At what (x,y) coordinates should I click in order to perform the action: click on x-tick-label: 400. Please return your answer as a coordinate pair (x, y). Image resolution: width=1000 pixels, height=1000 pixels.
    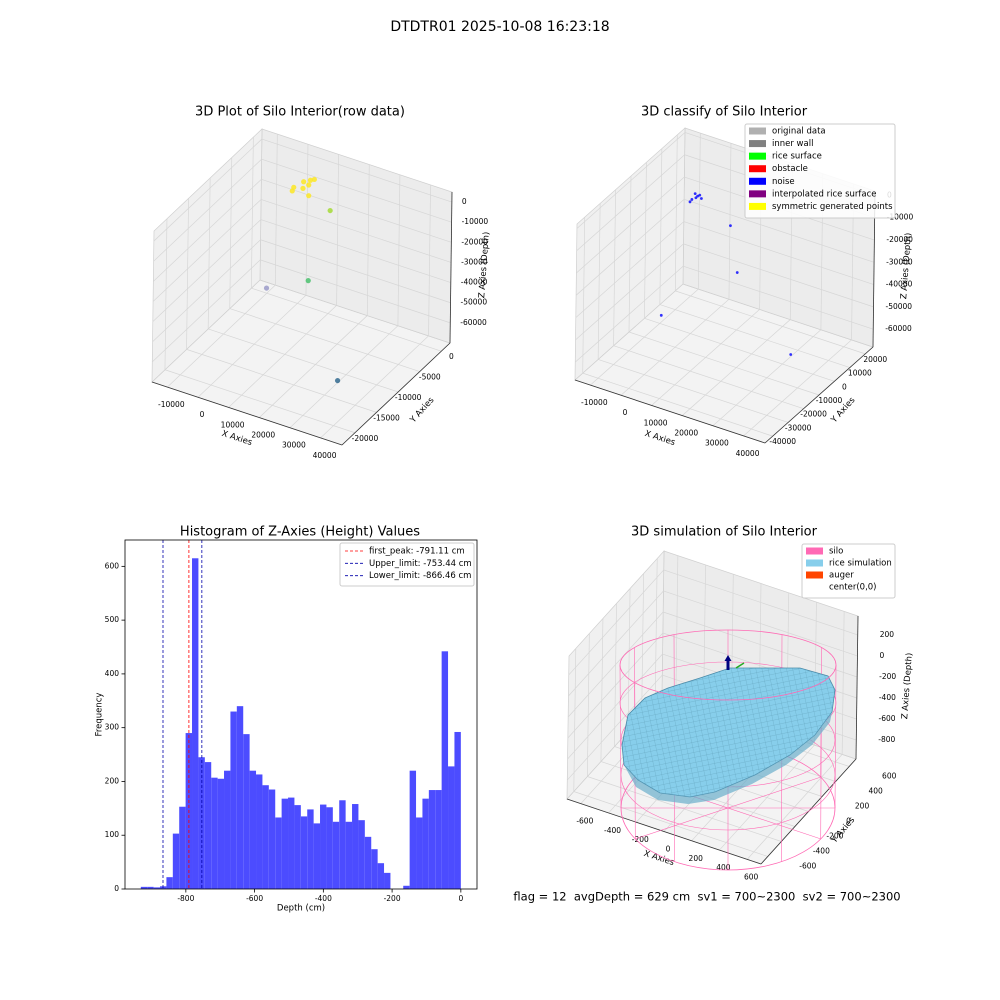
    Looking at the image, I should click on (723, 867).